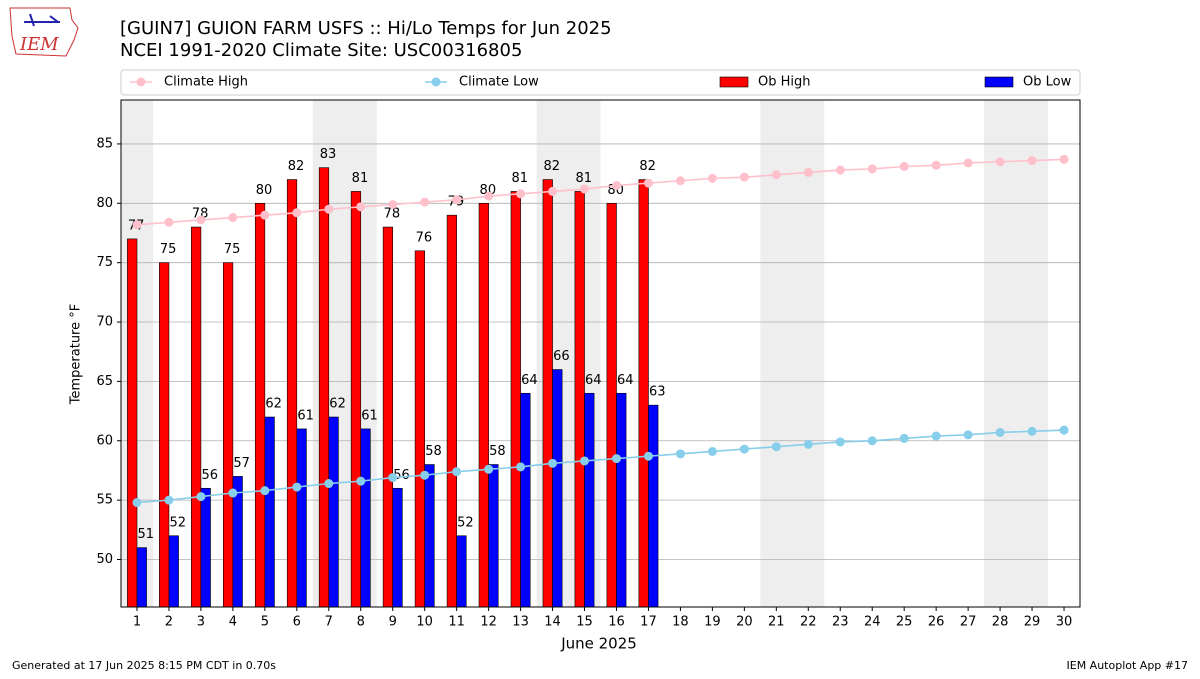 This screenshot has width=1200, height=679. What do you see at coordinates (424, 622) in the screenshot?
I see `x-tick-label: 10` at bounding box center [424, 622].